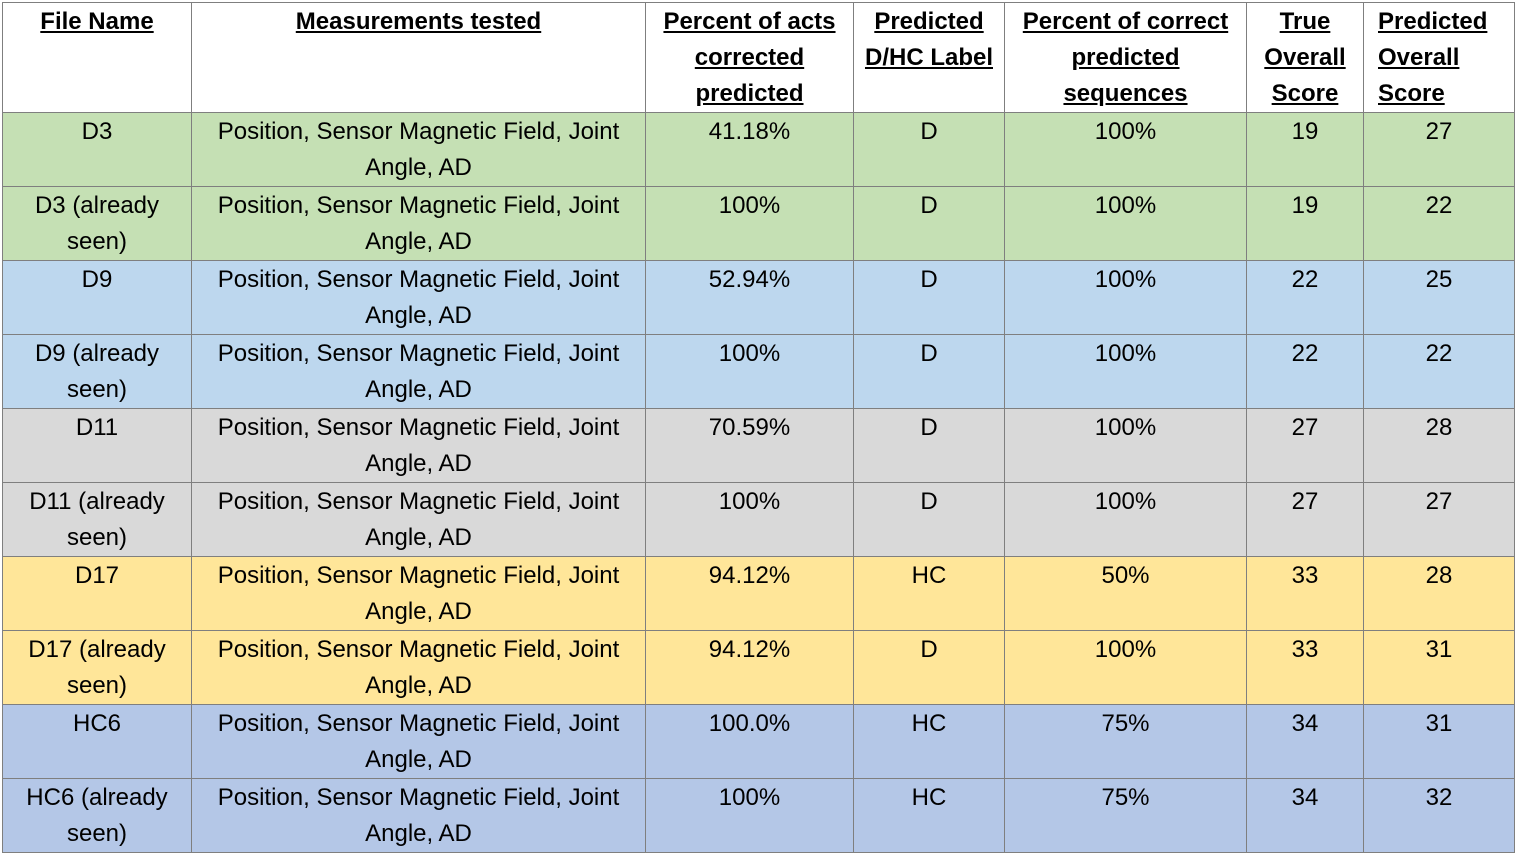 This screenshot has height=853, width=1519. I want to click on cell-file-name: D17, so click(97, 593).